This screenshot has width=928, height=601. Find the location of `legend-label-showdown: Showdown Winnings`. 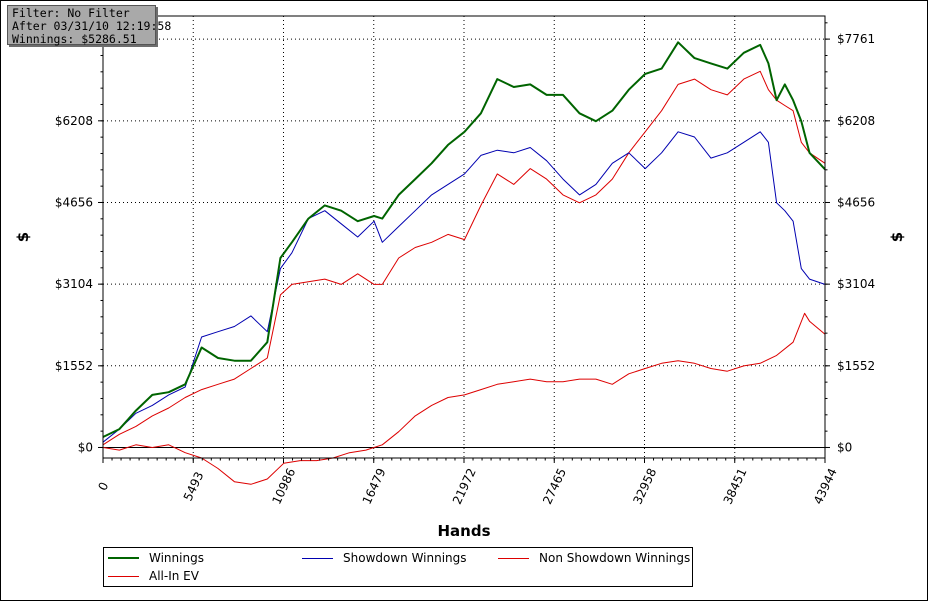

legend-label-showdown: Showdown Winnings is located at coordinates (405, 558).